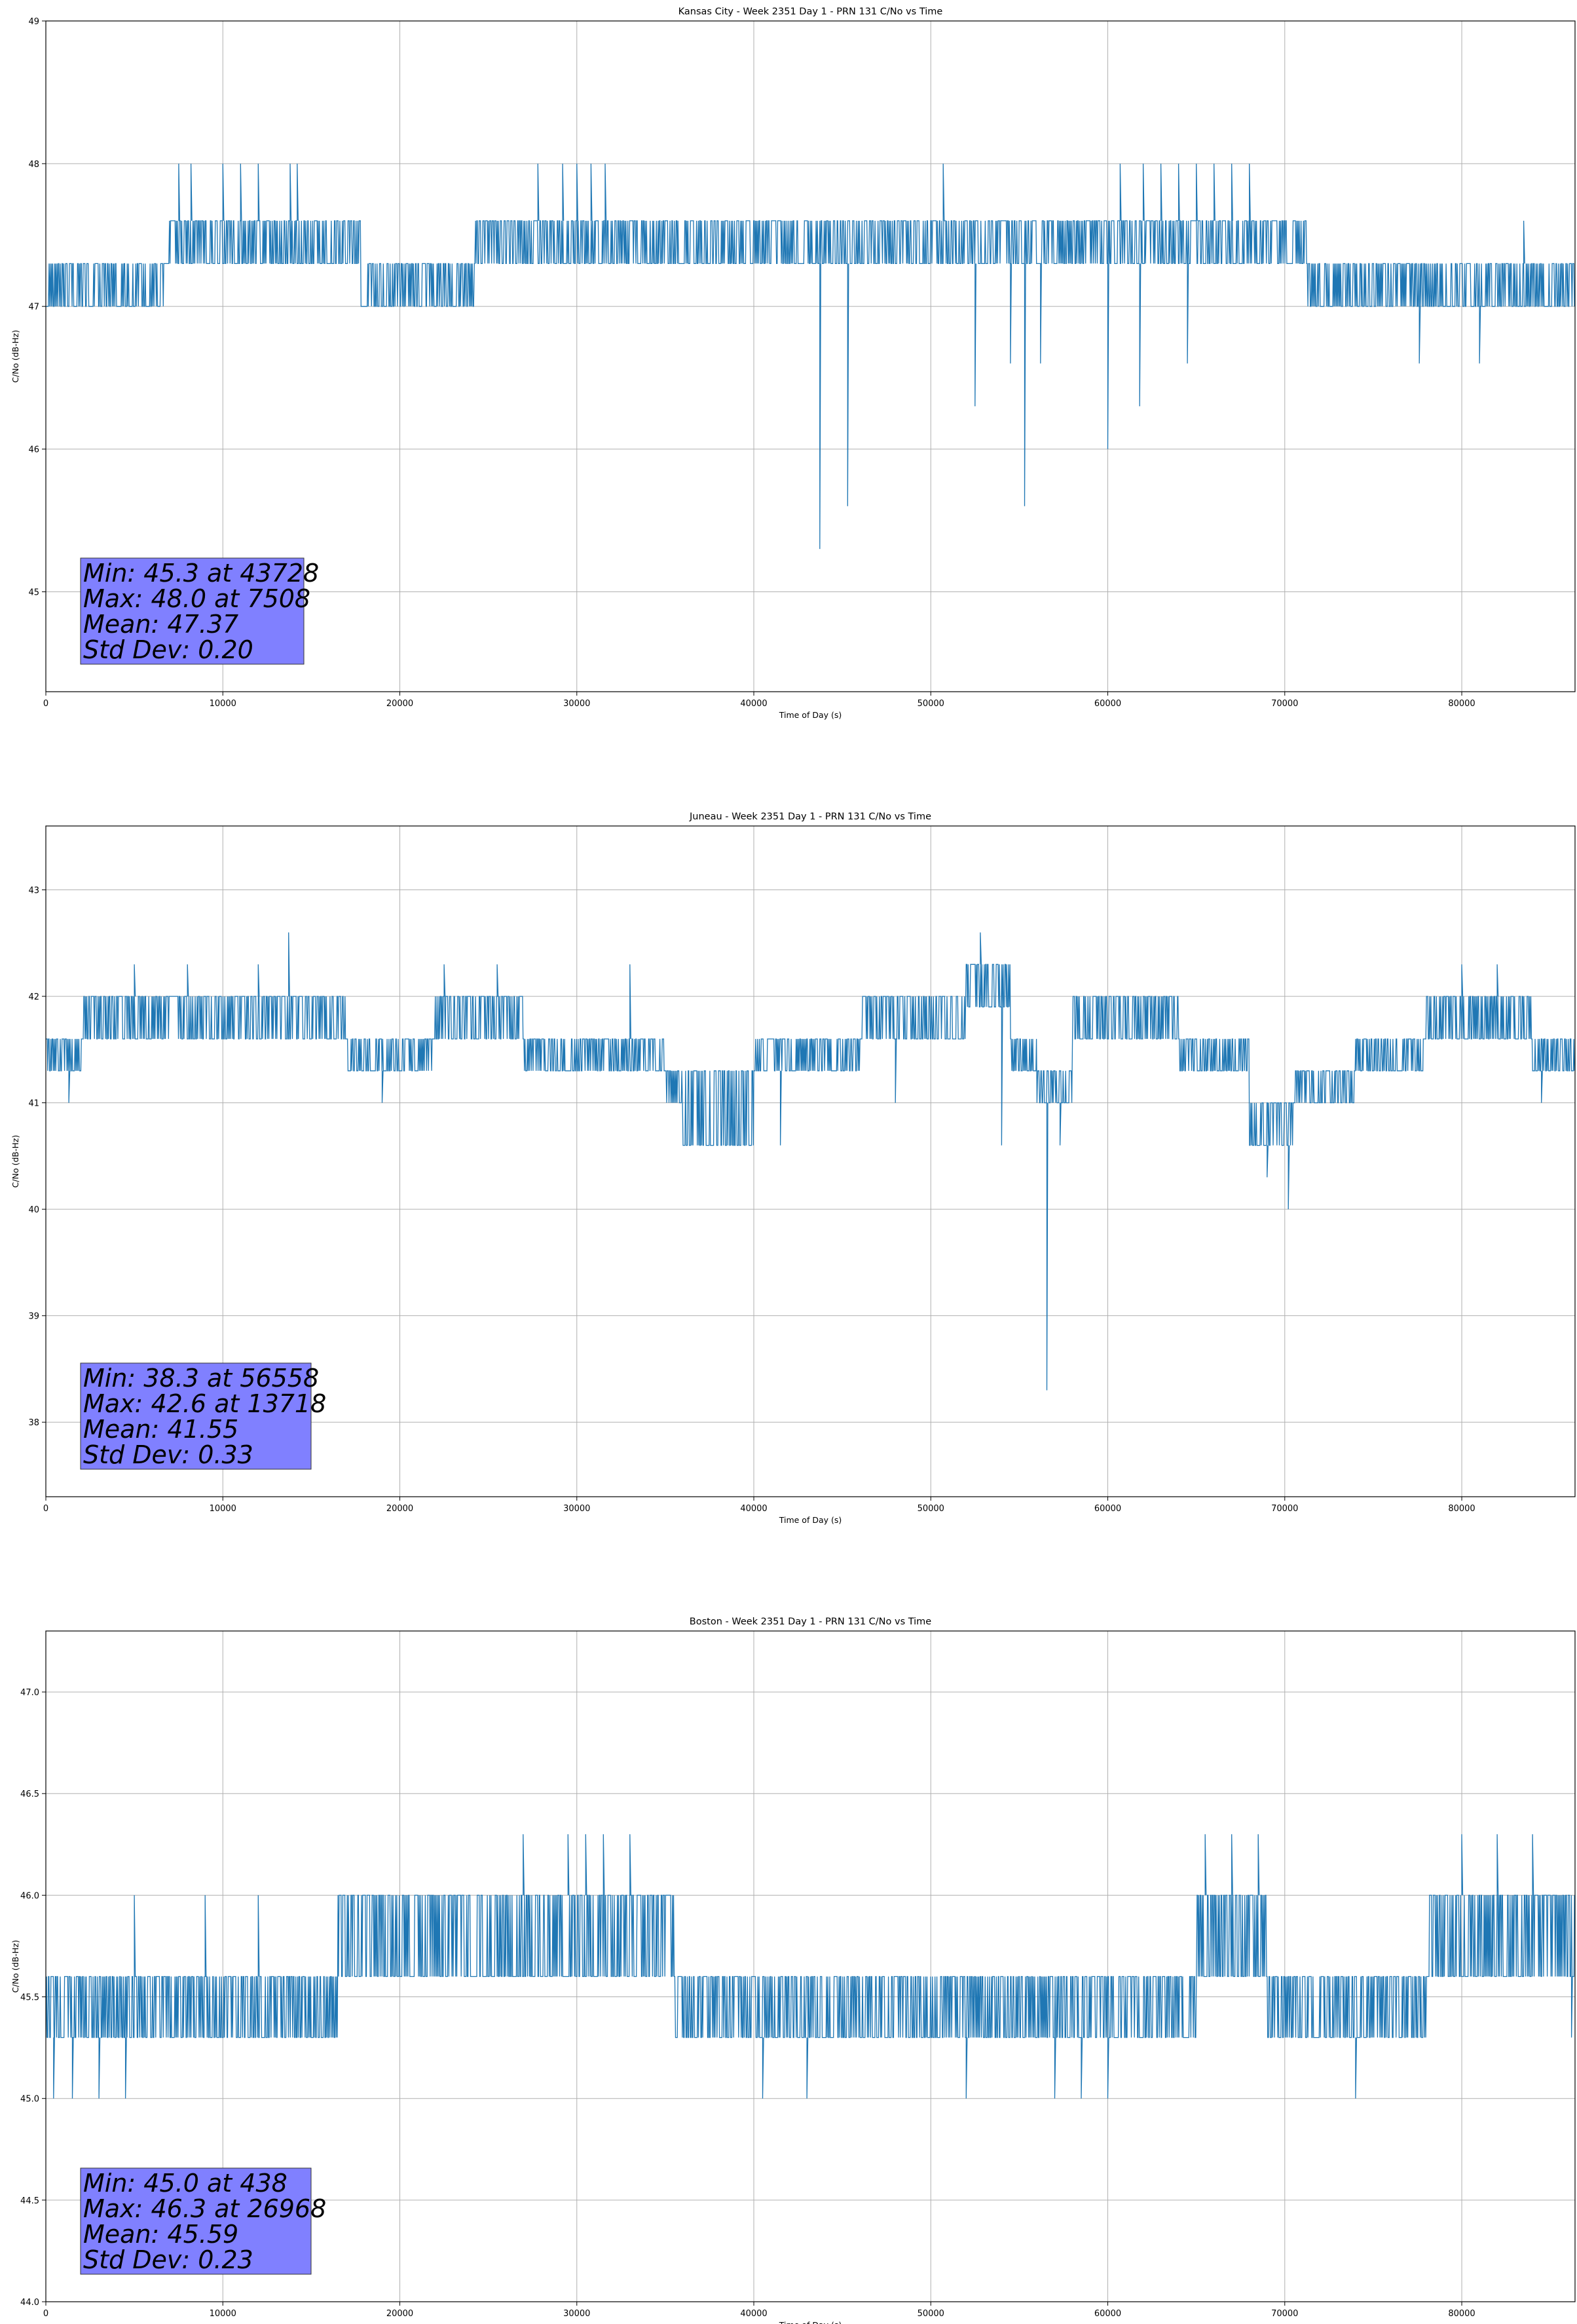  Describe the element at coordinates (33, 1317) in the screenshot. I see `y-tick-label: 39` at that location.